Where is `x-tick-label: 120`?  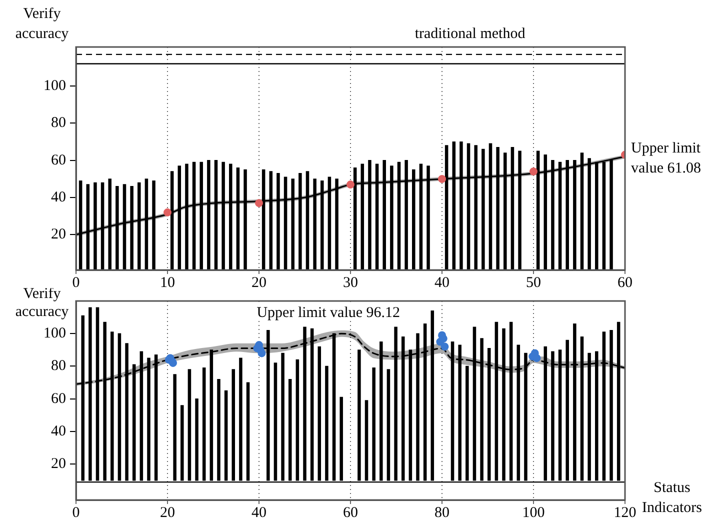
x-tick-label: 120 is located at coordinates (625, 512).